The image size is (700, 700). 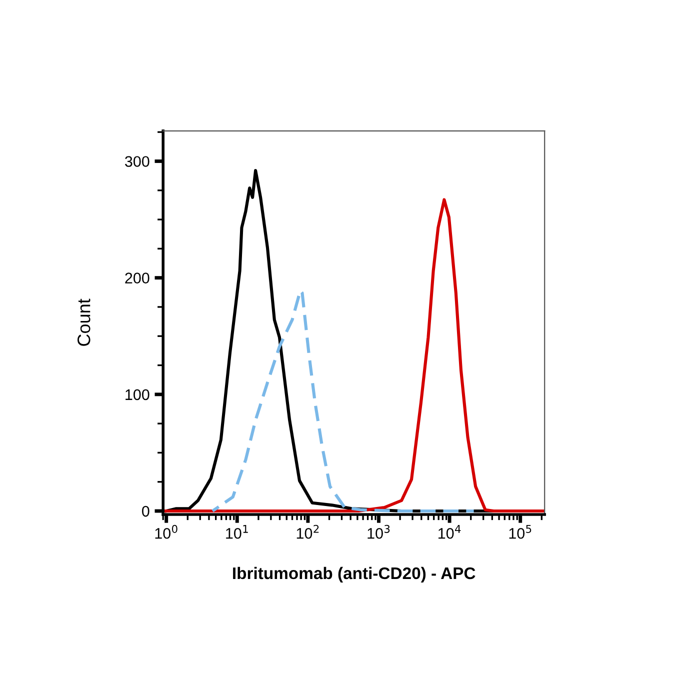 What do you see at coordinates (137, 161) in the screenshot?
I see `y-tick-label: 300` at bounding box center [137, 161].